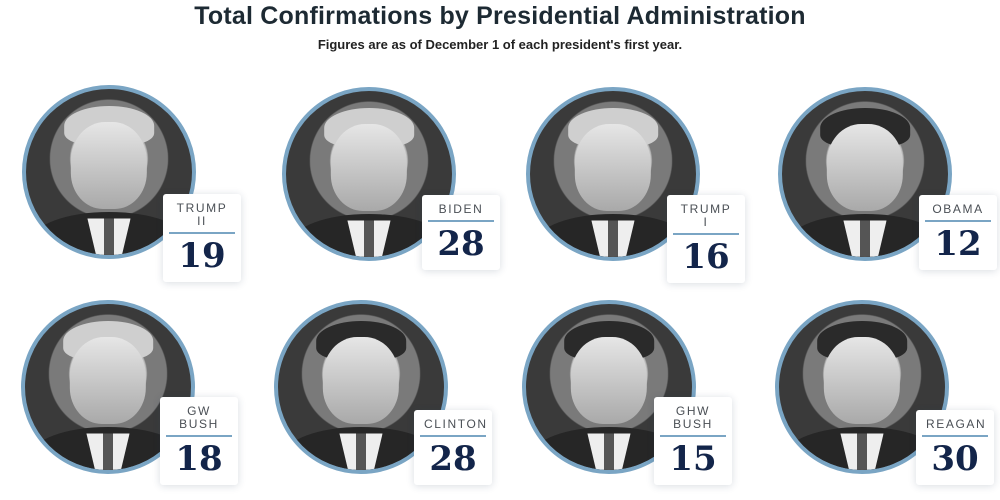 This screenshot has width=1000, height=500. I want to click on confirmation-count: 30, so click(955, 459).